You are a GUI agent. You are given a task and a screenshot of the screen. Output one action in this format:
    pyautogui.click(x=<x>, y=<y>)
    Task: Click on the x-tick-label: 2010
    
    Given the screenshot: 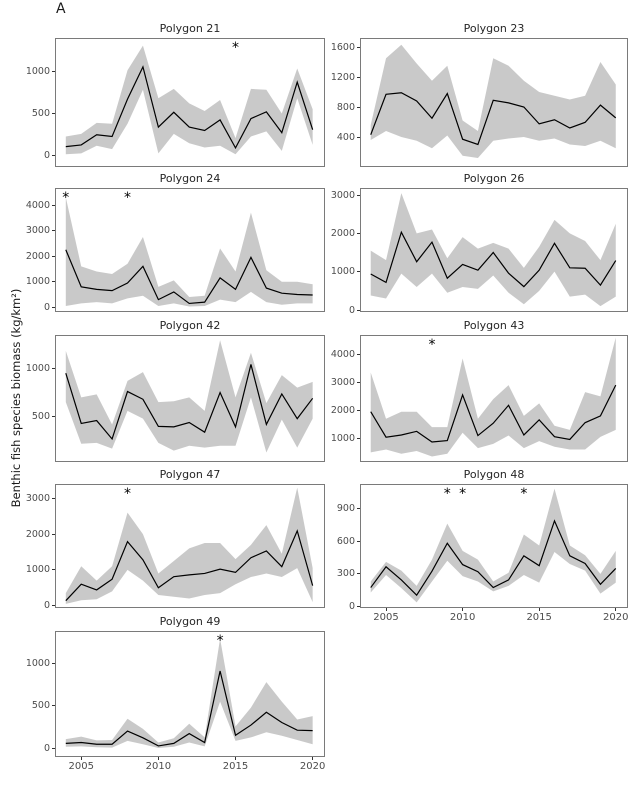 What is the action you would take?
    pyautogui.click(x=158, y=766)
    